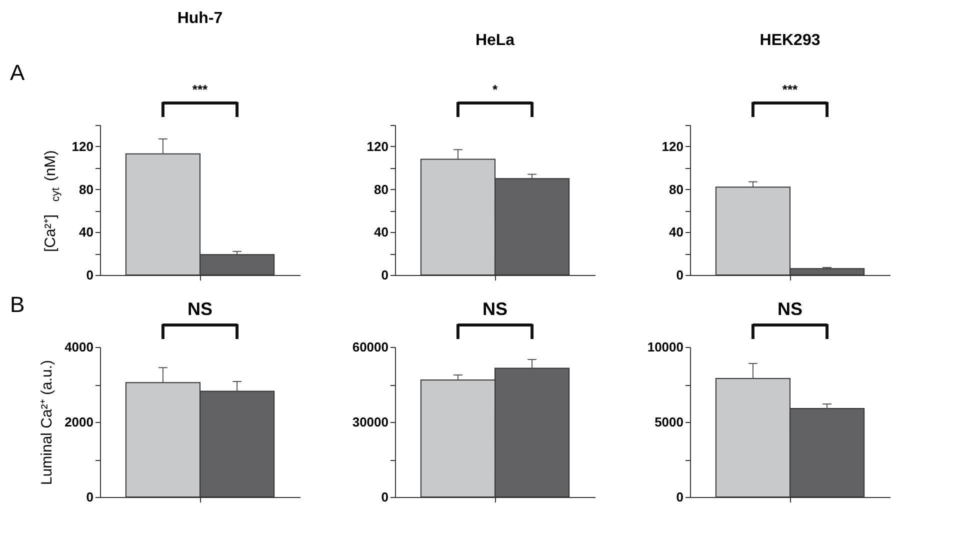  What do you see at coordinates (52, 201) in the screenshot?
I see `y-axis-title: [Ca²⁺]cyt (nM)` at bounding box center [52, 201].